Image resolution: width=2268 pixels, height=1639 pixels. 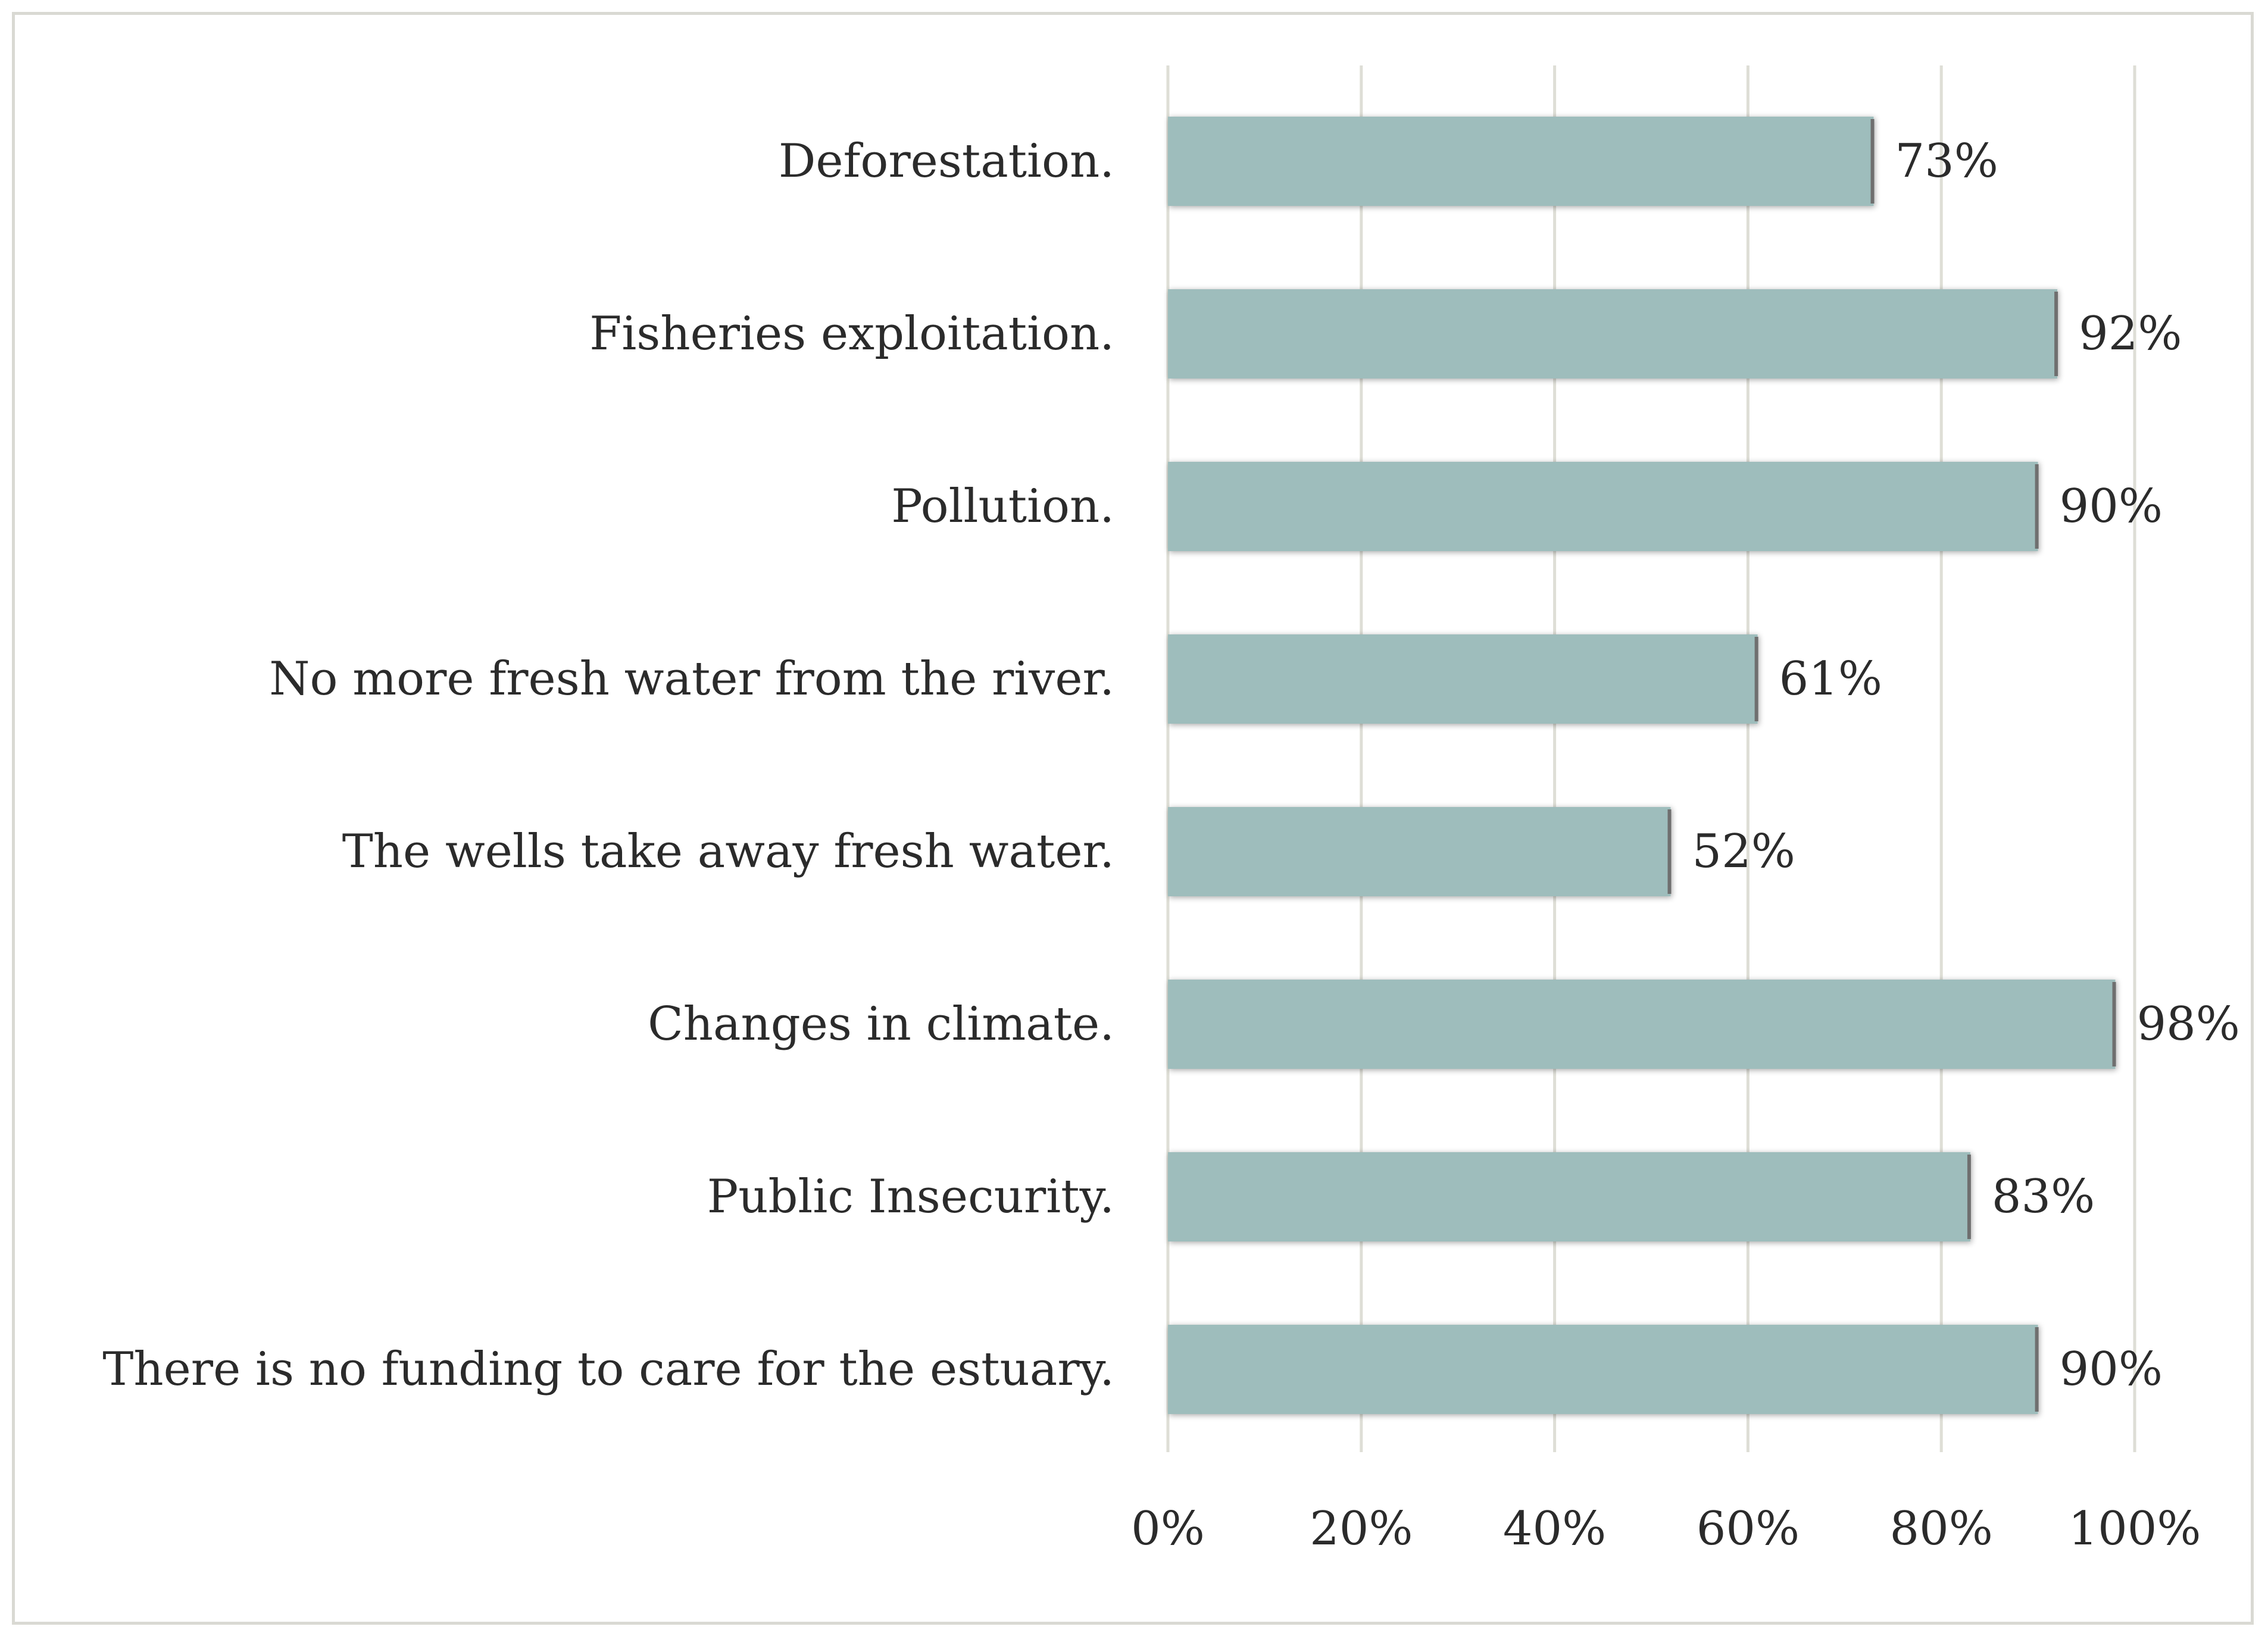 I want to click on data-label: 83%, so click(x=2043, y=1197).